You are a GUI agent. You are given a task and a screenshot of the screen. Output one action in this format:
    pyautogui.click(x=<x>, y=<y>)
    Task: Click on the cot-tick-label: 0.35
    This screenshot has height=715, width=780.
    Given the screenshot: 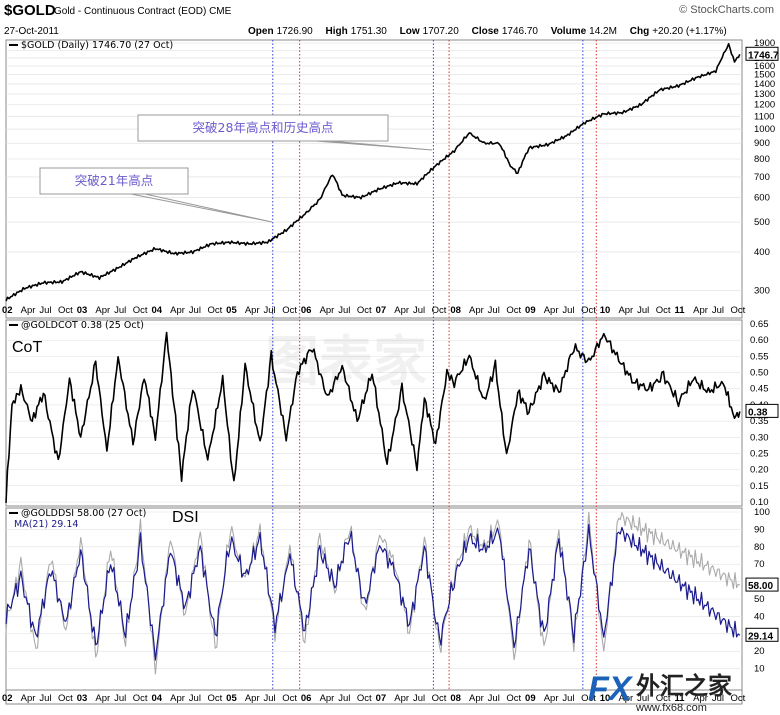 What is the action you would take?
    pyautogui.click(x=759, y=421)
    